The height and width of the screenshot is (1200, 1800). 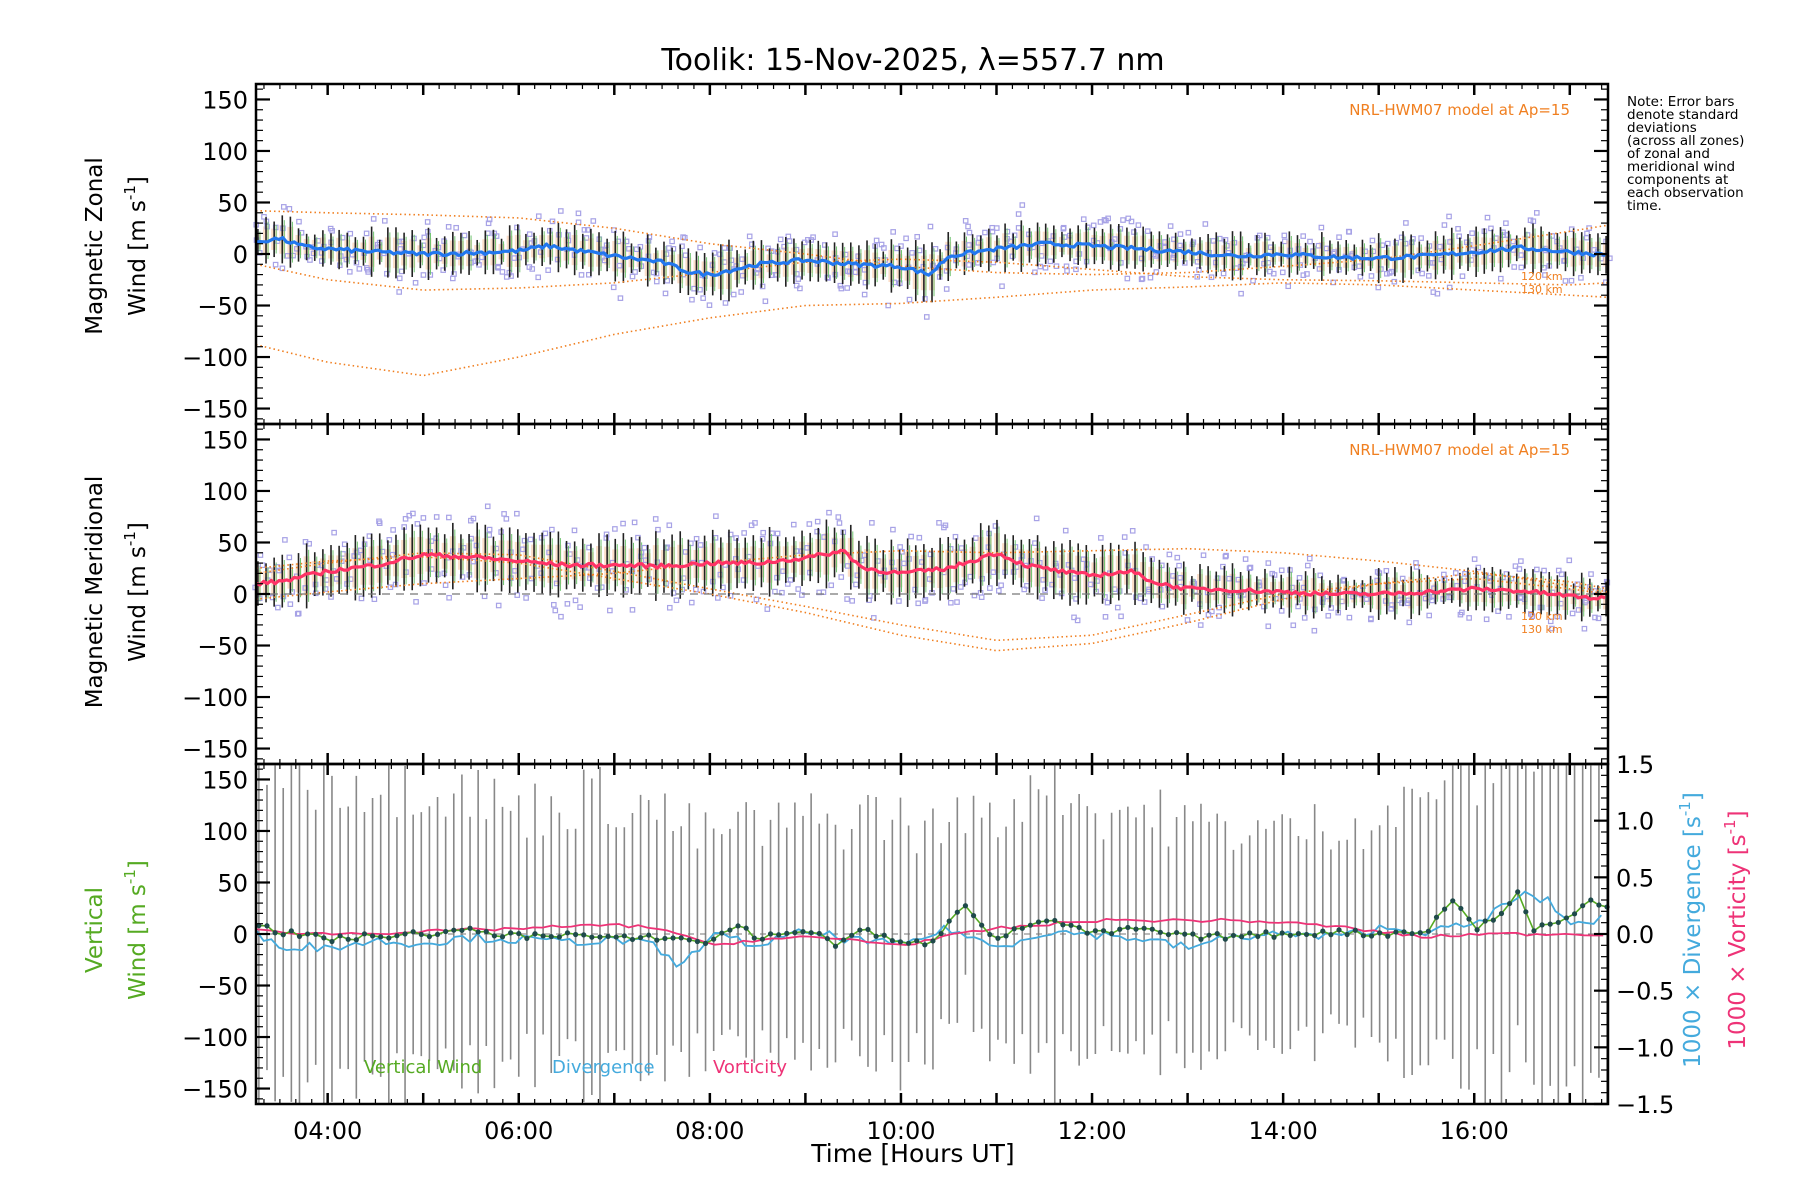 What do you see at coordinates (1730, 826) in the screenshot?
I see `vorticity-ylabel-sup: -1` at bounding box center [1730, 826].